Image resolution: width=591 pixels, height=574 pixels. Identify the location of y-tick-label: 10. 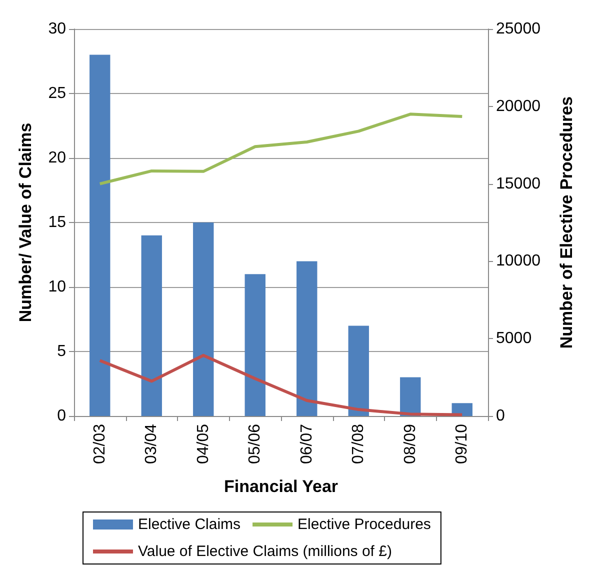
(57, 287).